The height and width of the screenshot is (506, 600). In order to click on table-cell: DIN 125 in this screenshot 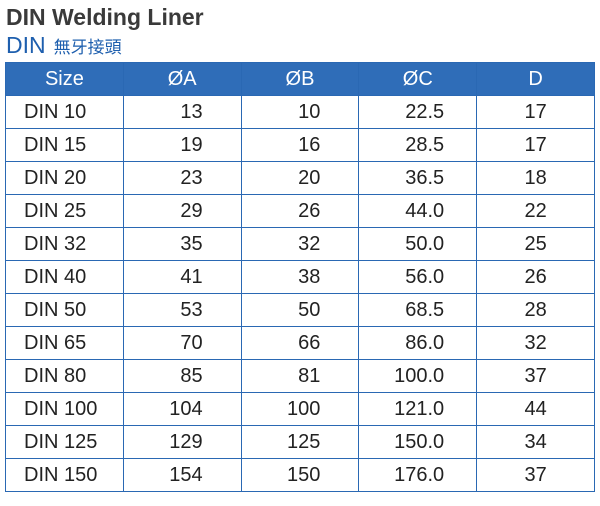, I will do `click(64, 442)`.